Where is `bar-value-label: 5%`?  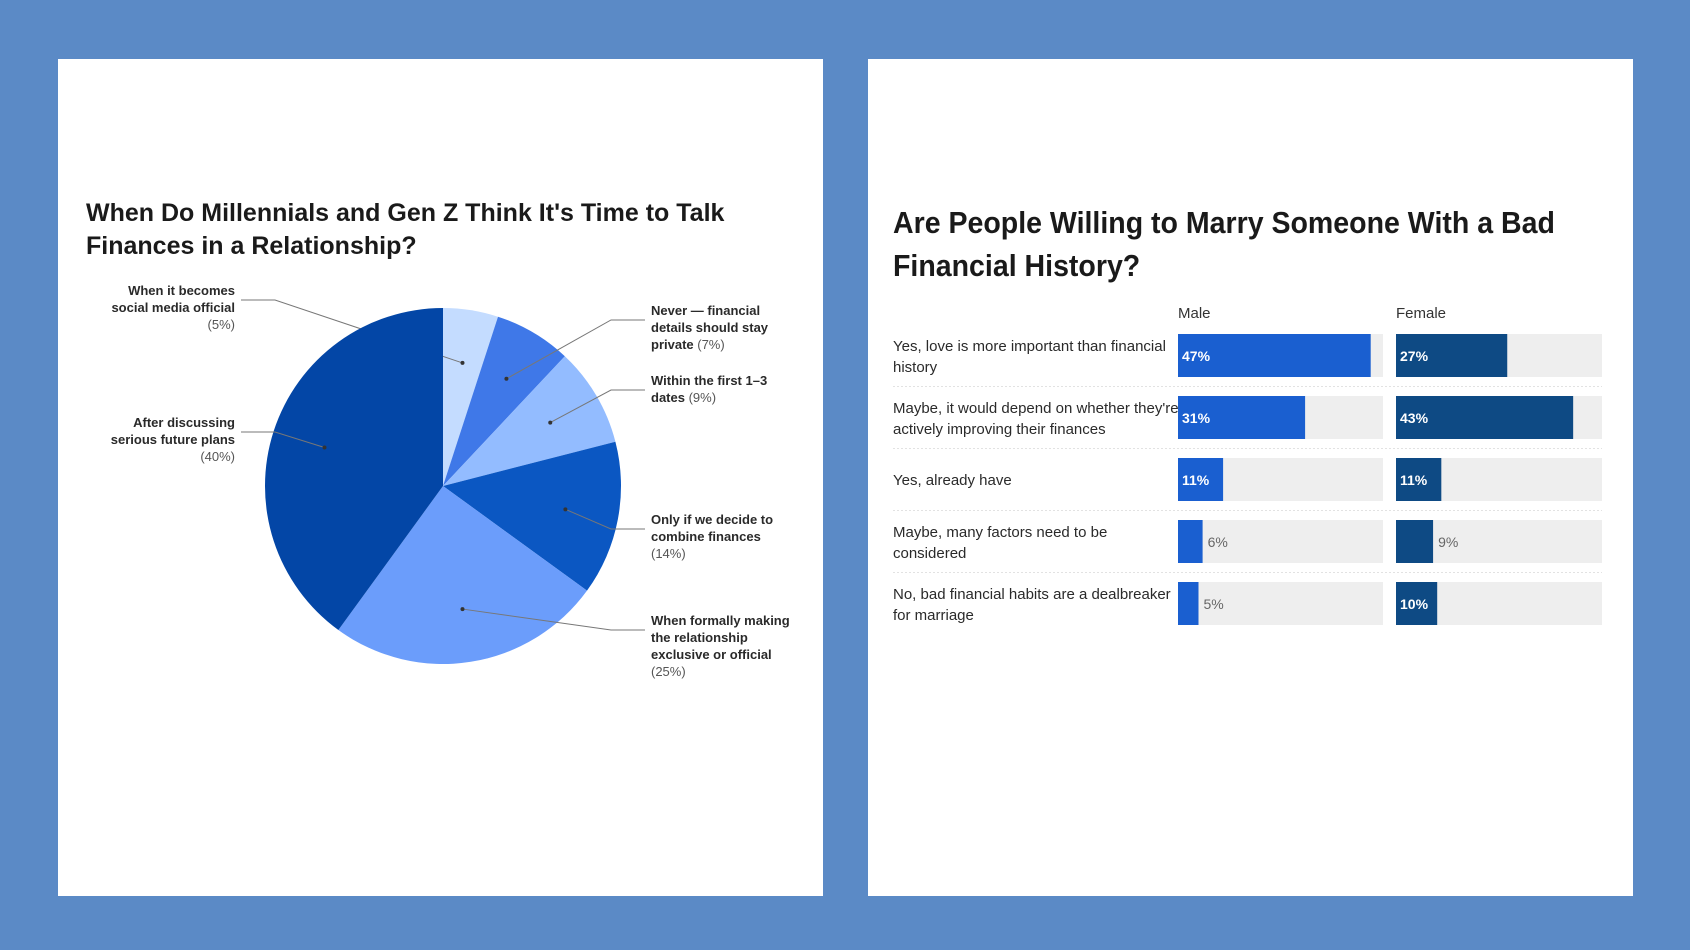
bar-value-label: 5% is located at coordinates (1214, 604).